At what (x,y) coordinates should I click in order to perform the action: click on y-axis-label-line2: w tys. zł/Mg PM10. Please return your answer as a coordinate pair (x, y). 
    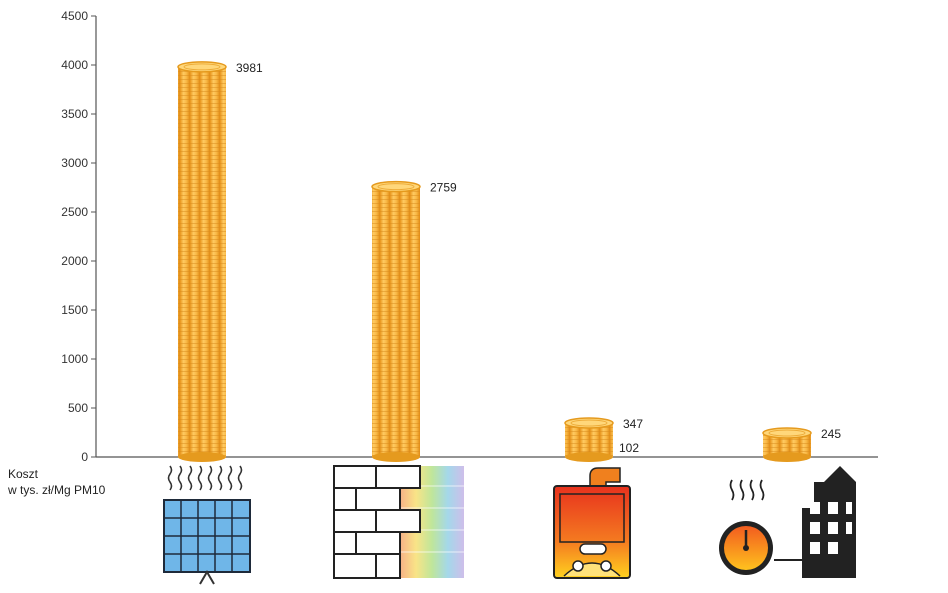
    Looking at the image, I should click on (57, 490).